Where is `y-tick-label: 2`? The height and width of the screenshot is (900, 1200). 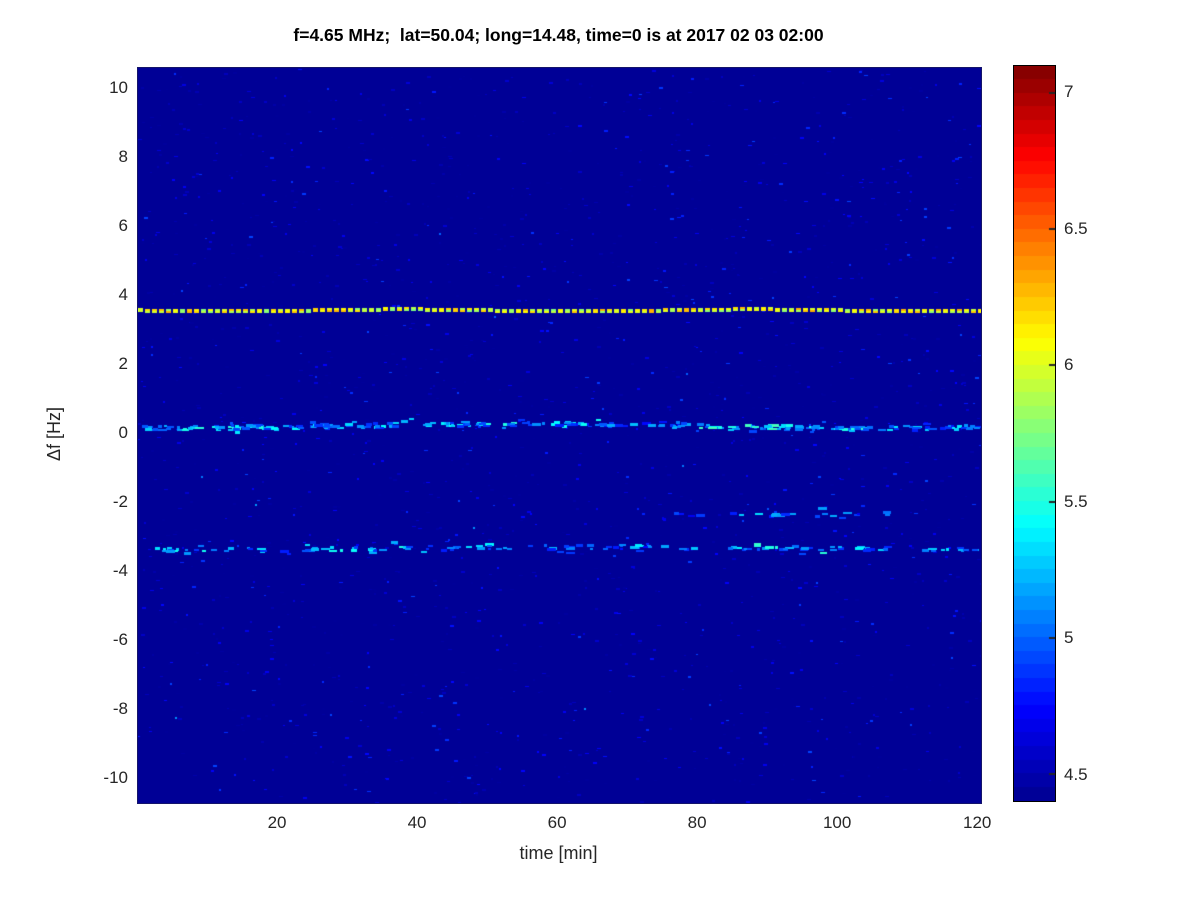 y-tick-label: 2 is located at coordinates (123, 363).